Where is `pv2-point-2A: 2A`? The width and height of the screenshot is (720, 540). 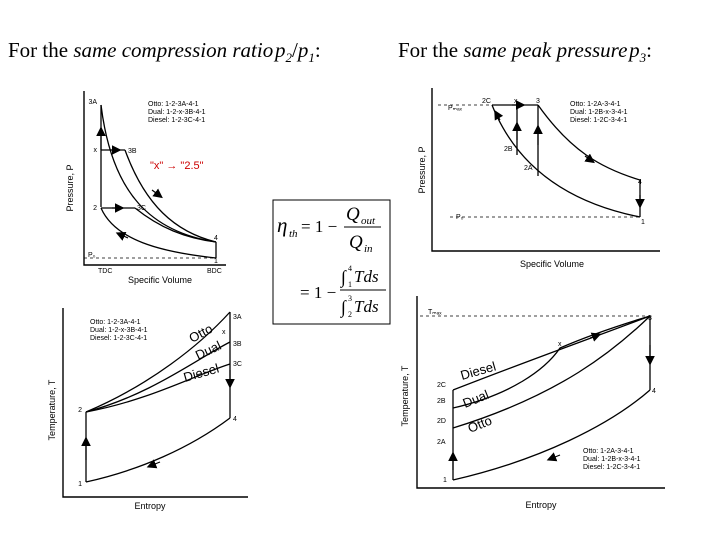 pv2-point-2A: 2A is located at coordinates (528, 168).